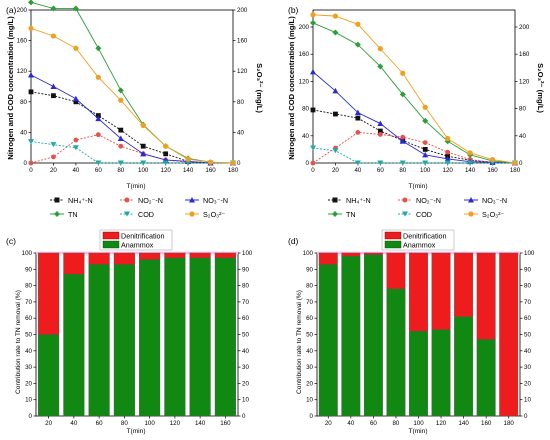  Describe the element at coordinates (31, 416) in the screenshot. I see `y-tick-label-c-0: 0` at that location.